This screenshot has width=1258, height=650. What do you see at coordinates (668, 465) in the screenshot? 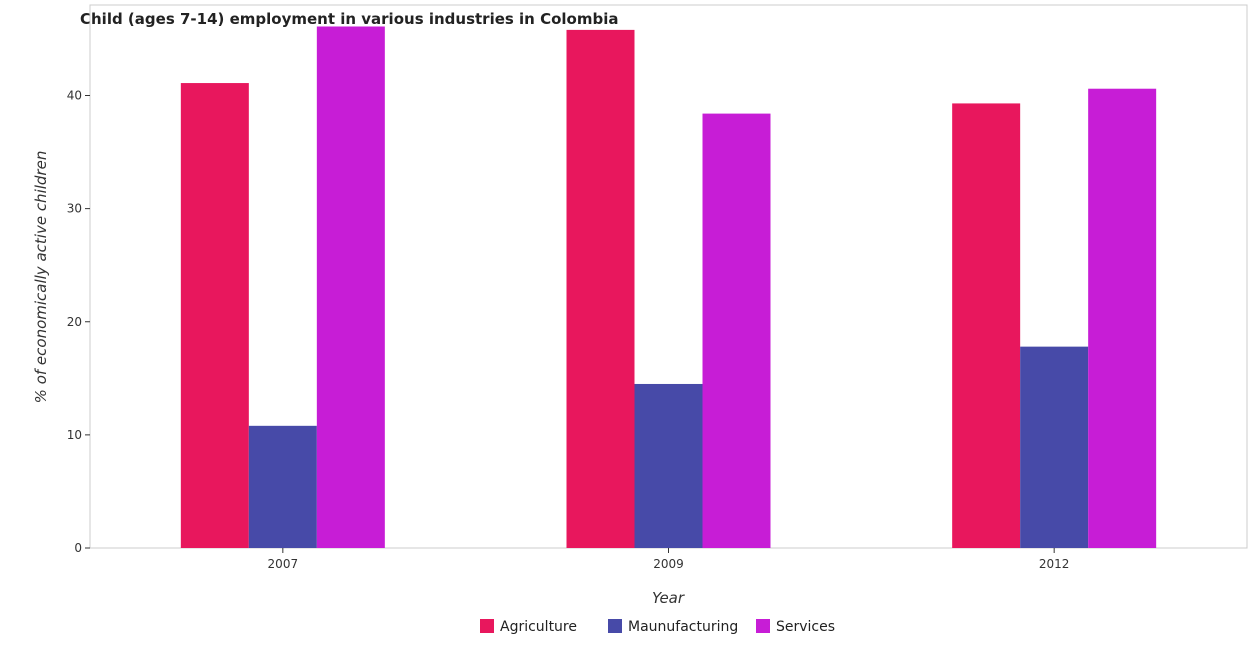
I see `bar-maunufacturing-2009` at bounding box center [668, 465].